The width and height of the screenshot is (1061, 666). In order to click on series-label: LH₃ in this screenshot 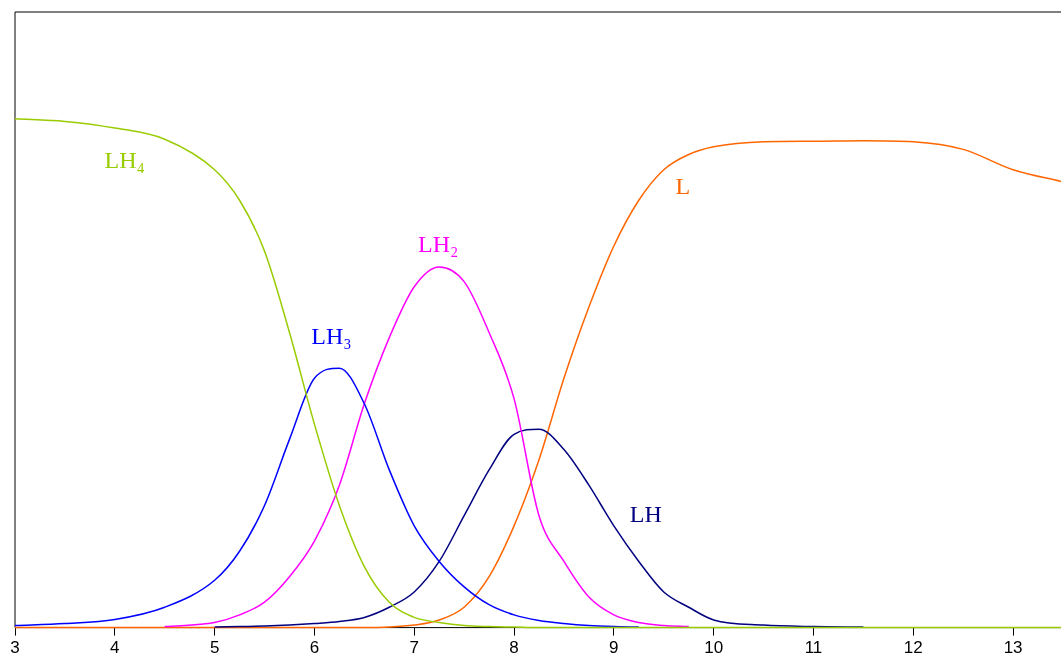, I will do `click(331, 335)`.